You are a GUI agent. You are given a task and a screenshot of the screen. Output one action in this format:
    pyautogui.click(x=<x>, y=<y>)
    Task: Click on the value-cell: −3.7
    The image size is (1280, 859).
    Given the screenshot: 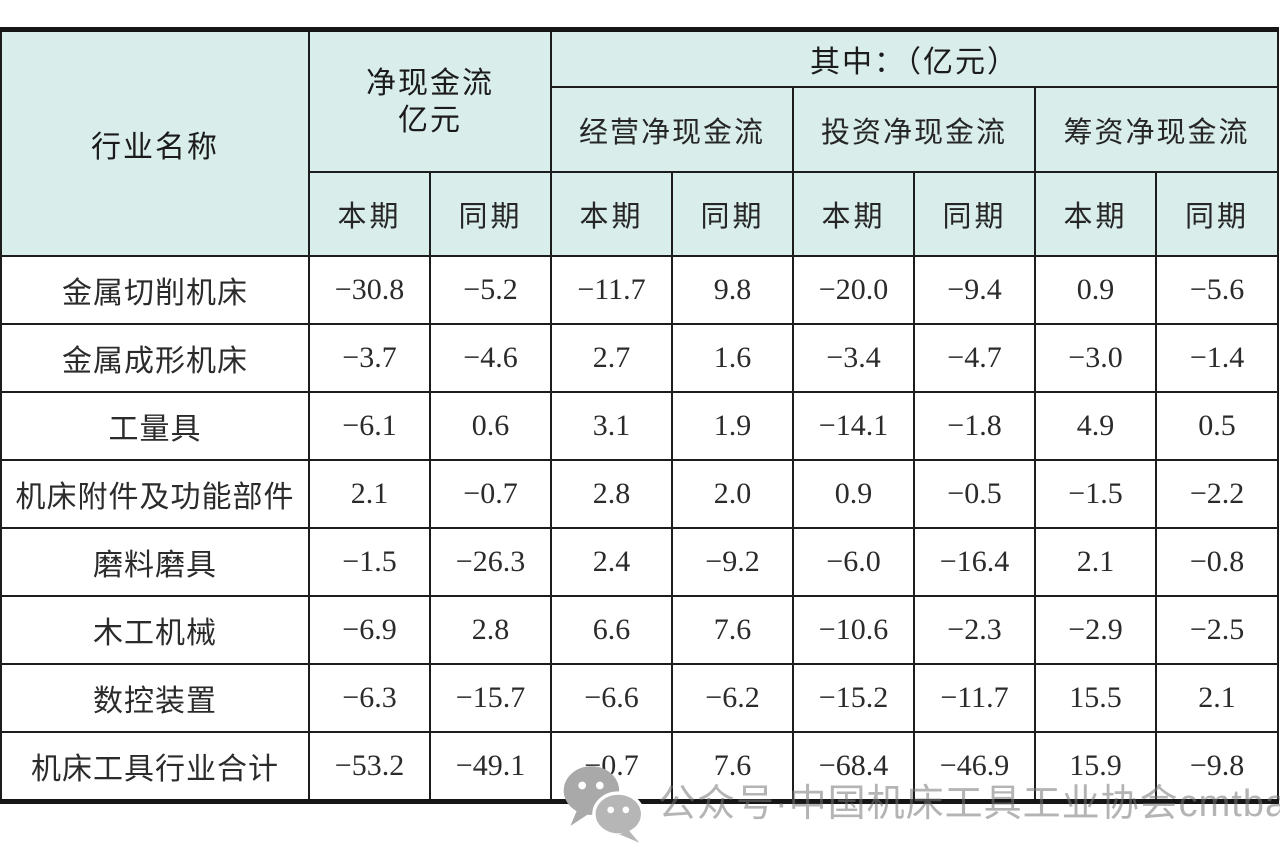 What is the action you would take?
    pyautogui.click(x=369, y=358)
    